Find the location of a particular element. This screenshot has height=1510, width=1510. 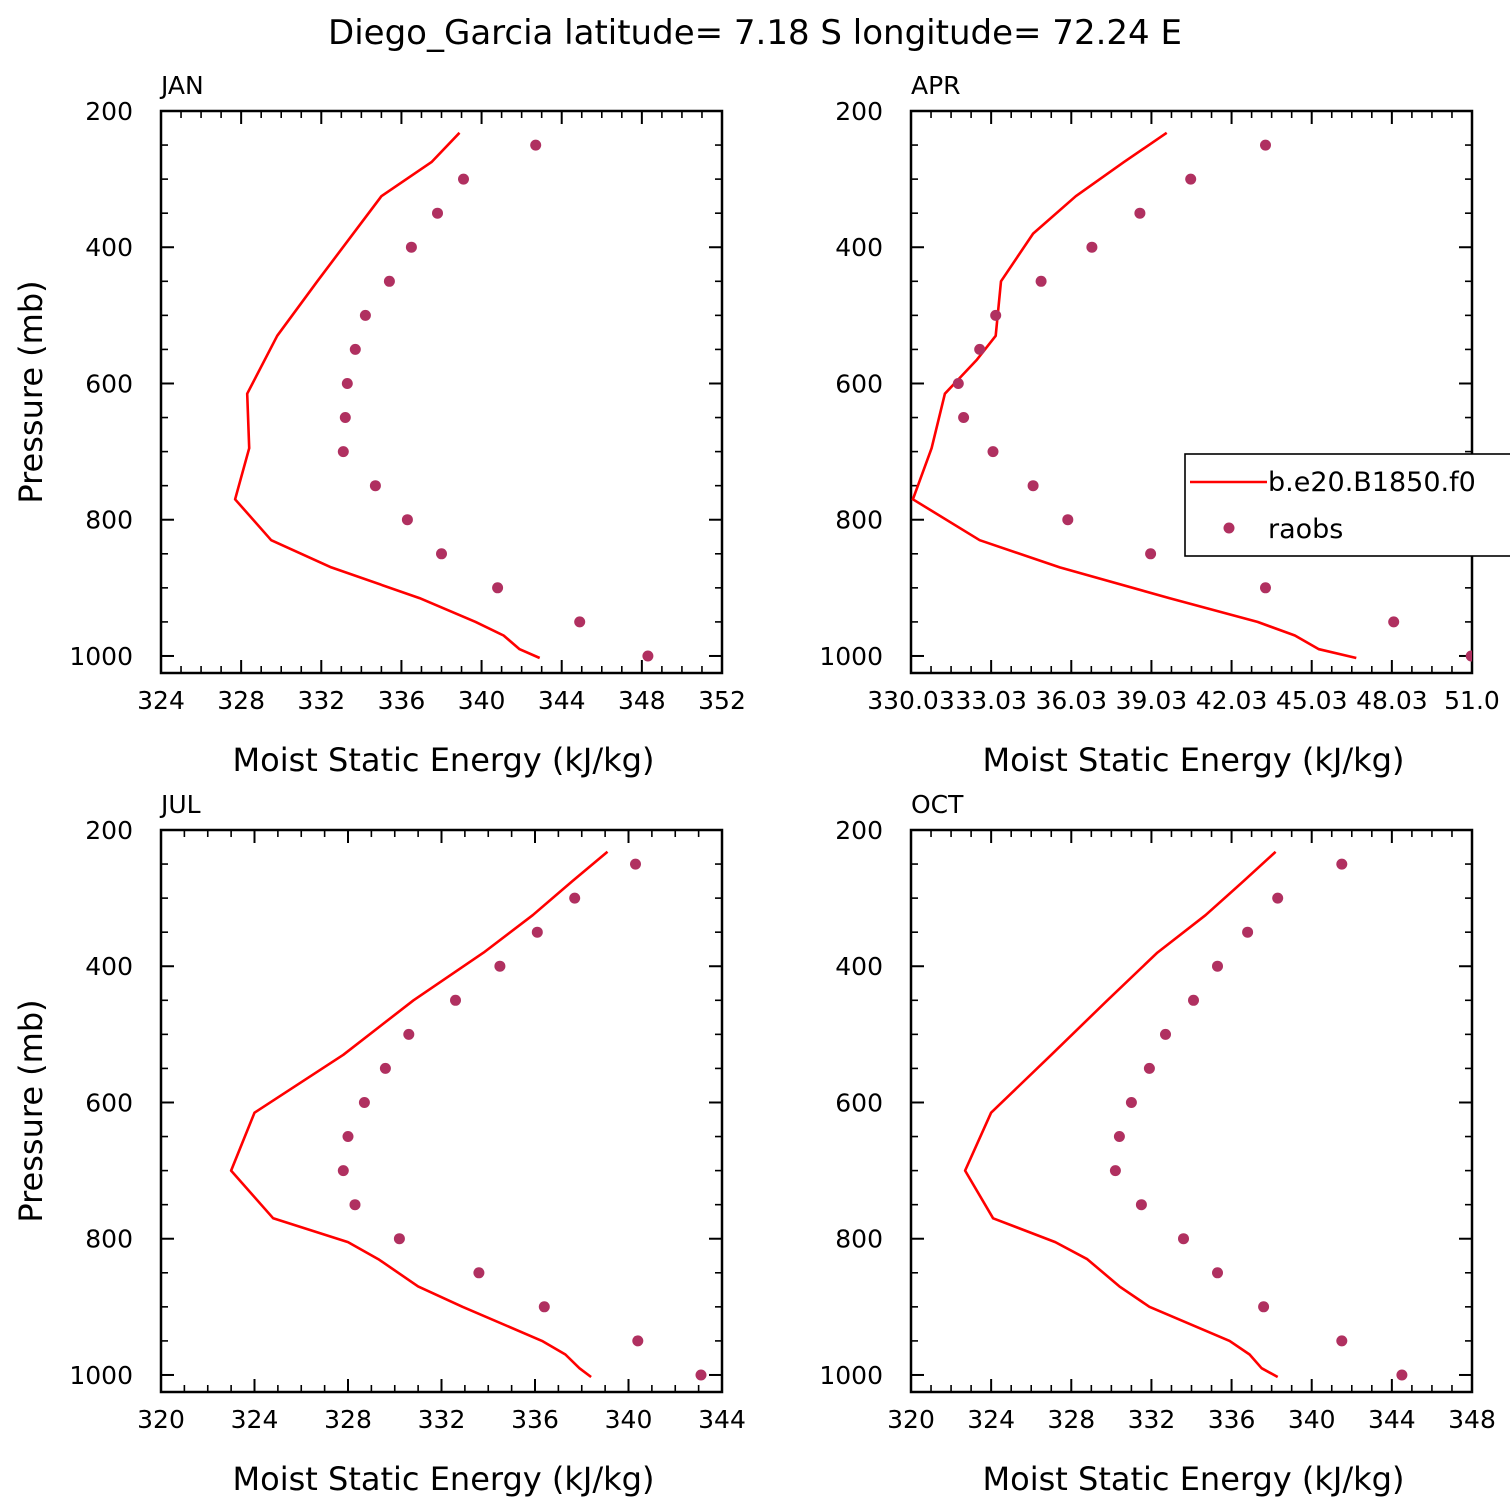

legend: b.e20.B1850.f0 raobs is located at coordinates (1347, 505).